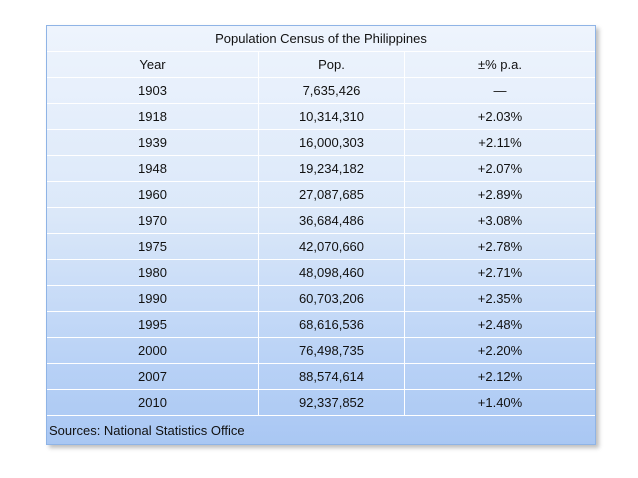  What do you see at coordinates (500, 272) in the screenshot?
I see `cell-pct: +2.71%` at bounding box center [500, 272].